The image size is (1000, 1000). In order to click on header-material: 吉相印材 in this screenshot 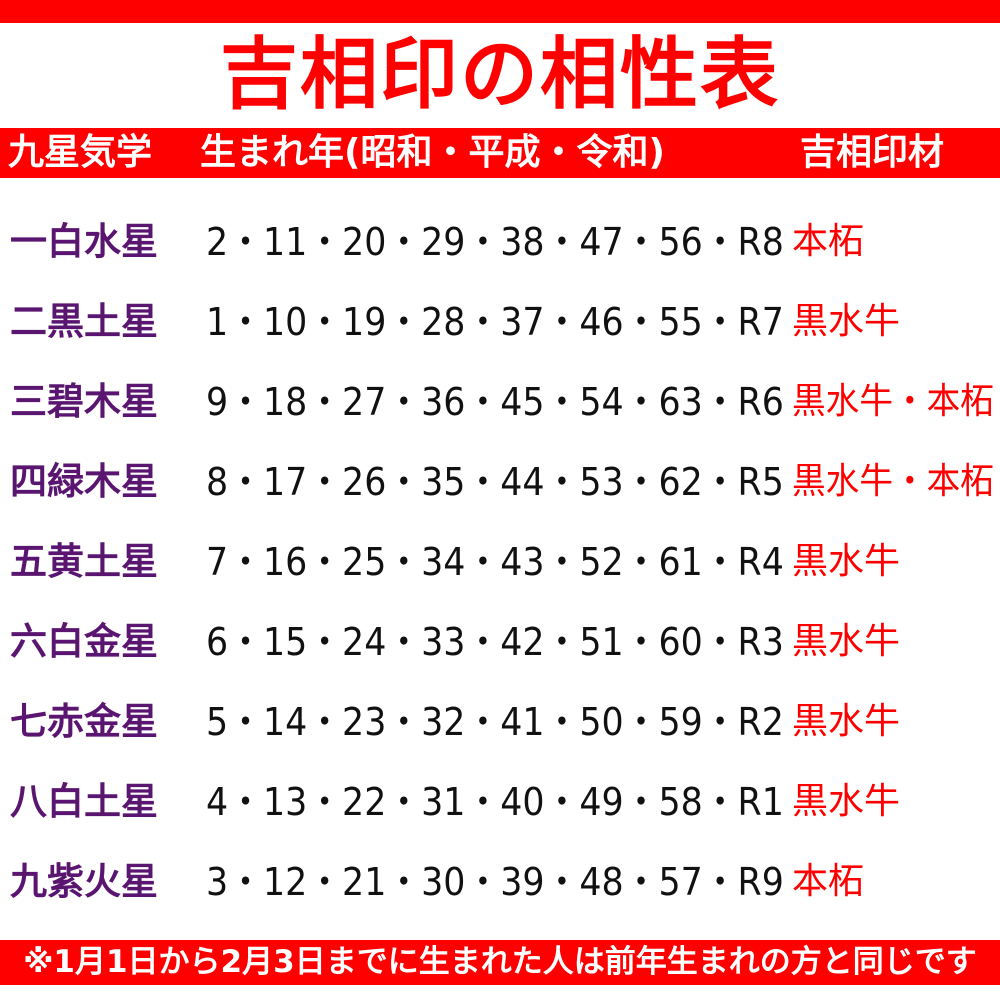, I will do `click(872, 152)`.